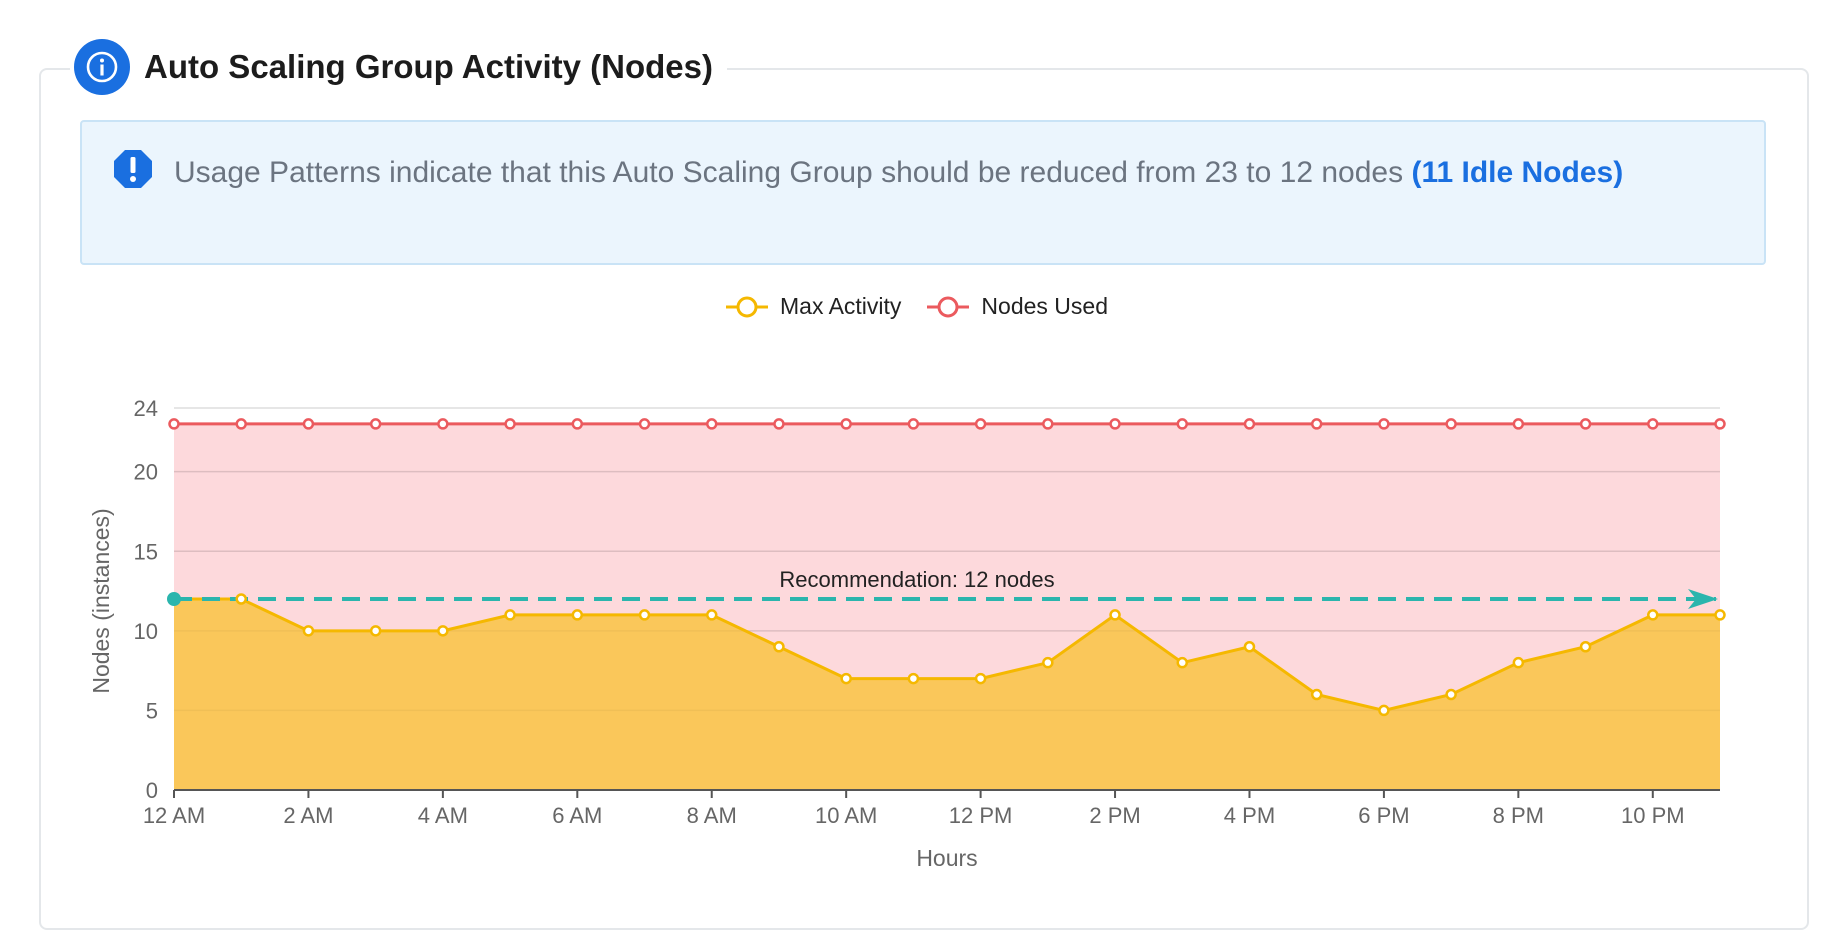 The height and width of the screenshot is (935, 1832). I want to click on x-tick-label-18: 6 PM, so click(1383, 815).